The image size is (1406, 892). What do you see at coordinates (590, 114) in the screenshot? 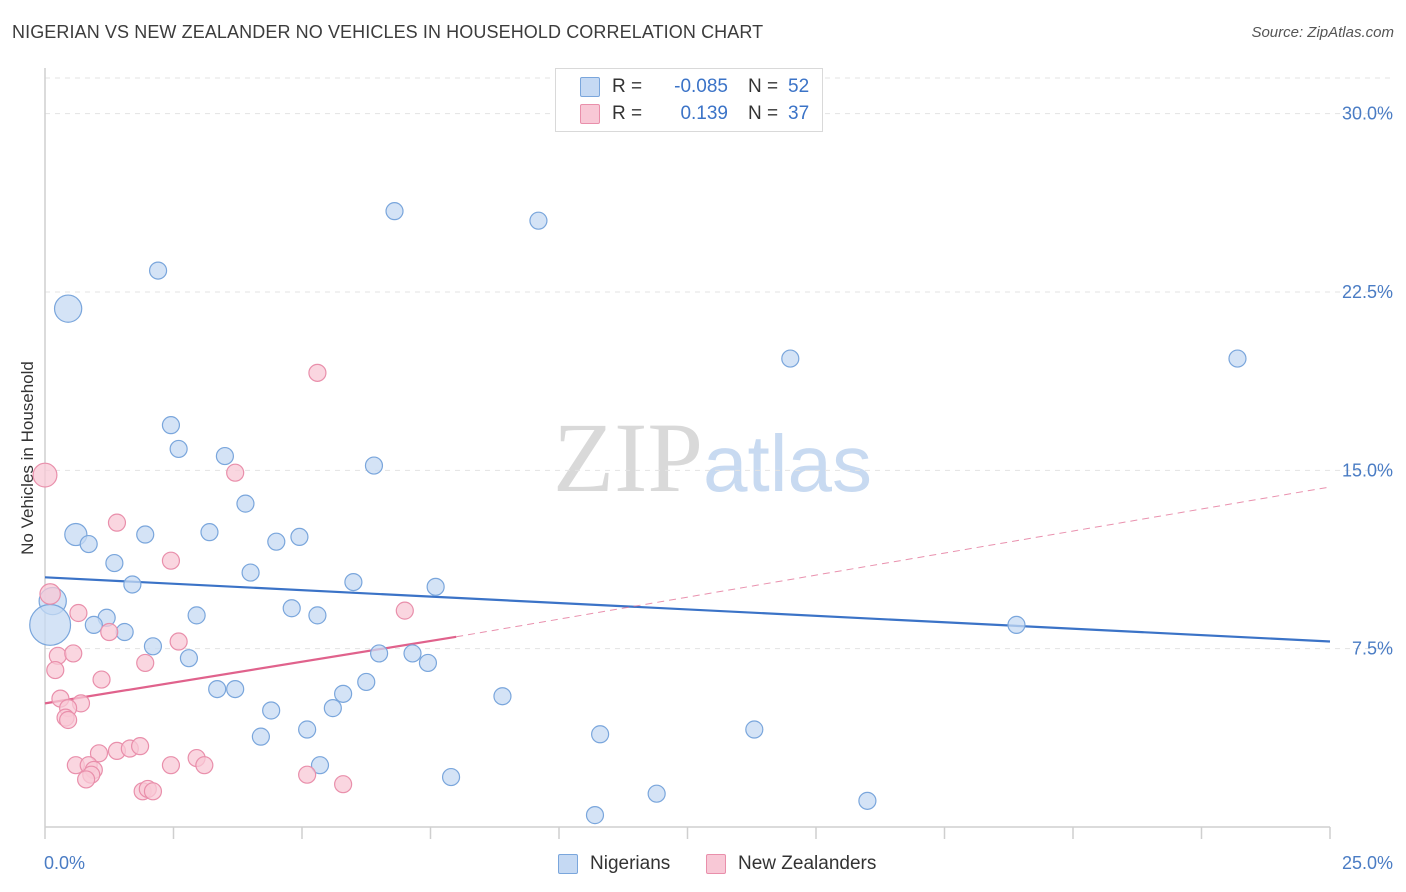
I see `legend-swatch-pink` at bounding box center [590, 114].